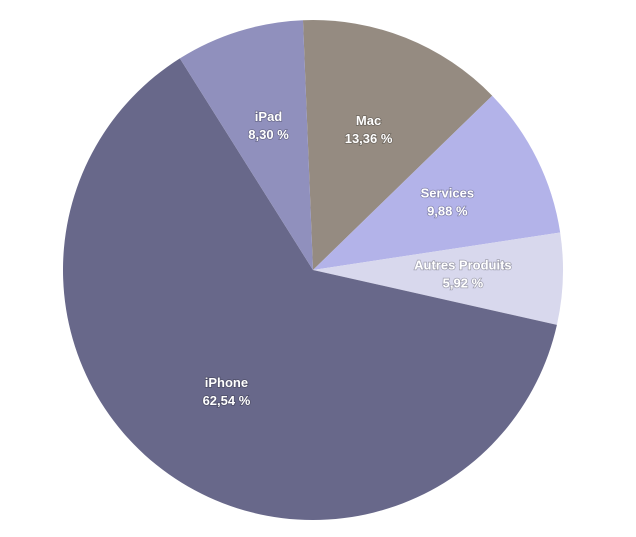  Describe the element at coordinates (463, 283) in the screenshot. I see `slice-value-label: 5,92 %` at that location.